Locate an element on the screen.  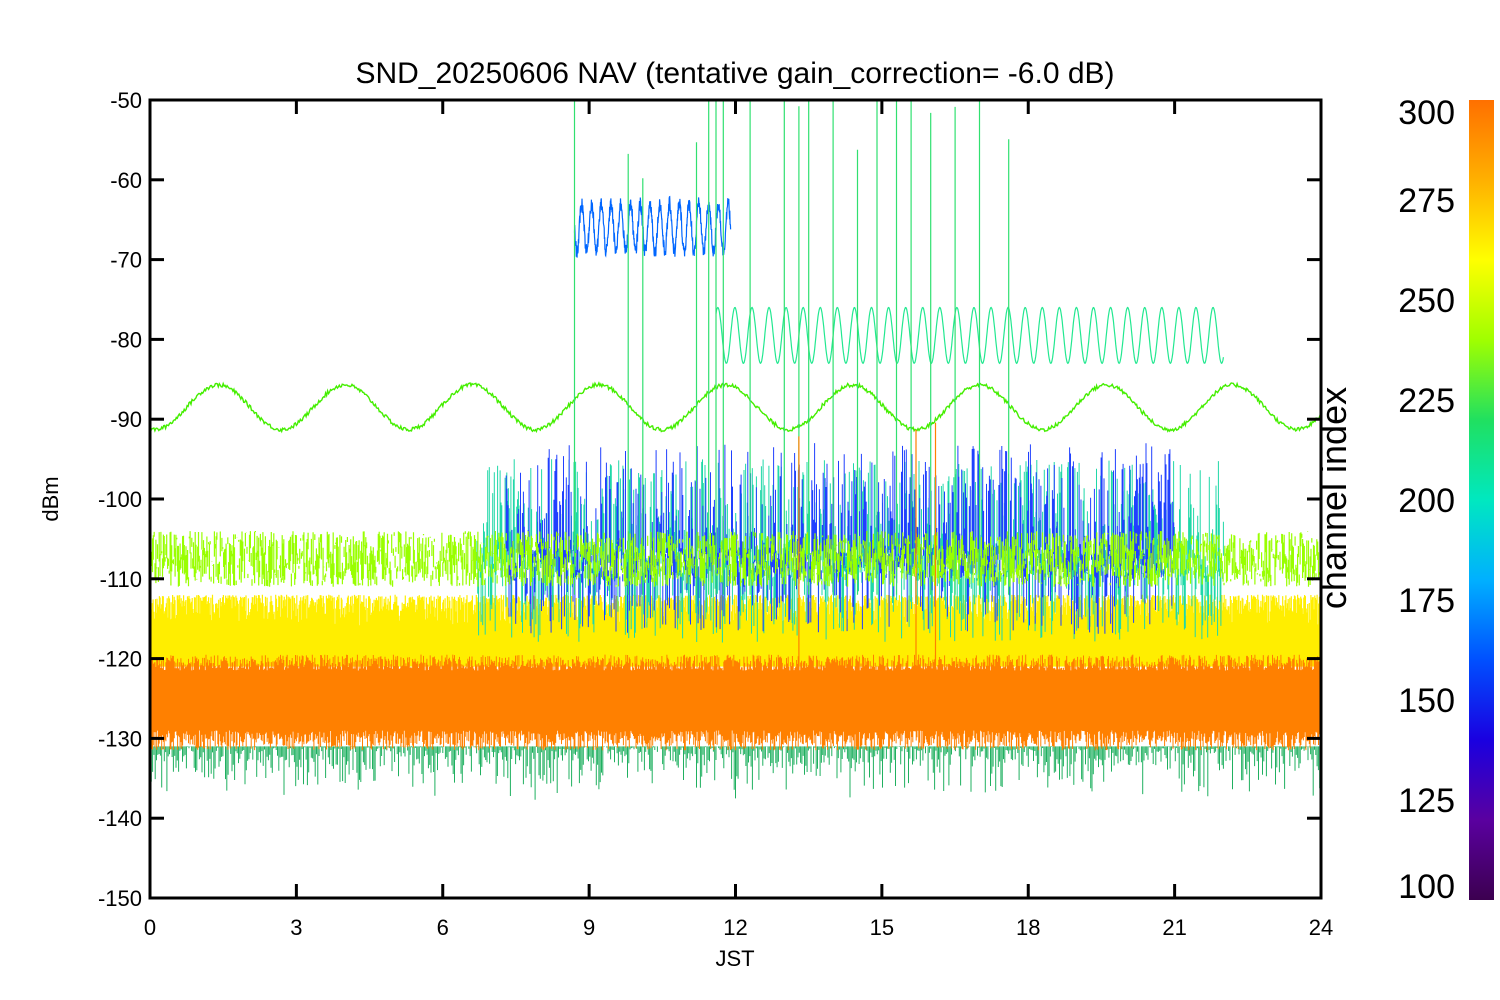
series-ch205 is located at coordinates (969, 335).